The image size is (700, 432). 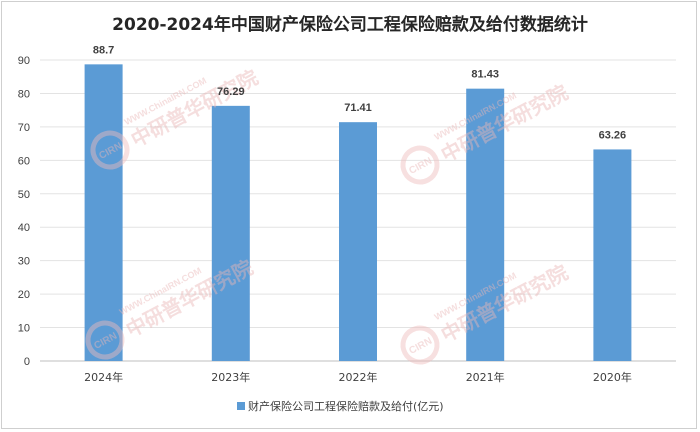 I want to click on data-label: 88.7, so click(x=103, y=50).